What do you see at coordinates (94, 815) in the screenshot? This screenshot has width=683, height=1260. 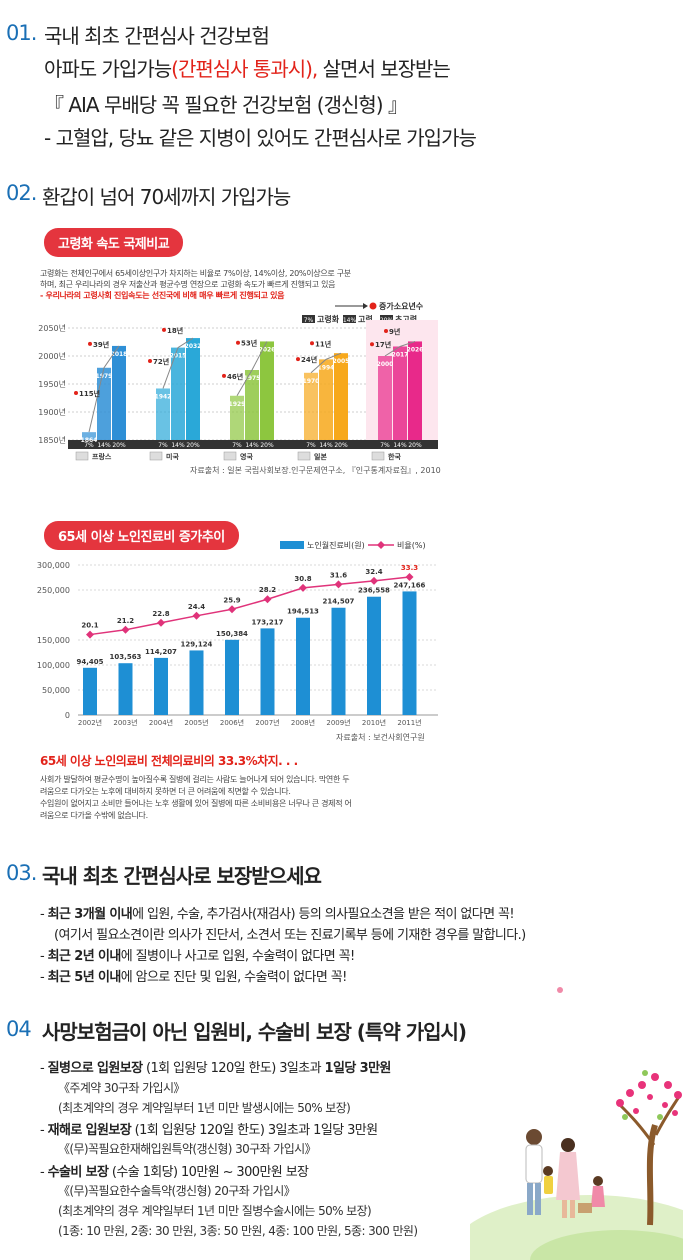 I see `paragraph-line: 려움으로 다가올 수밖에 없습니다.` at bounding box center [94, 815].